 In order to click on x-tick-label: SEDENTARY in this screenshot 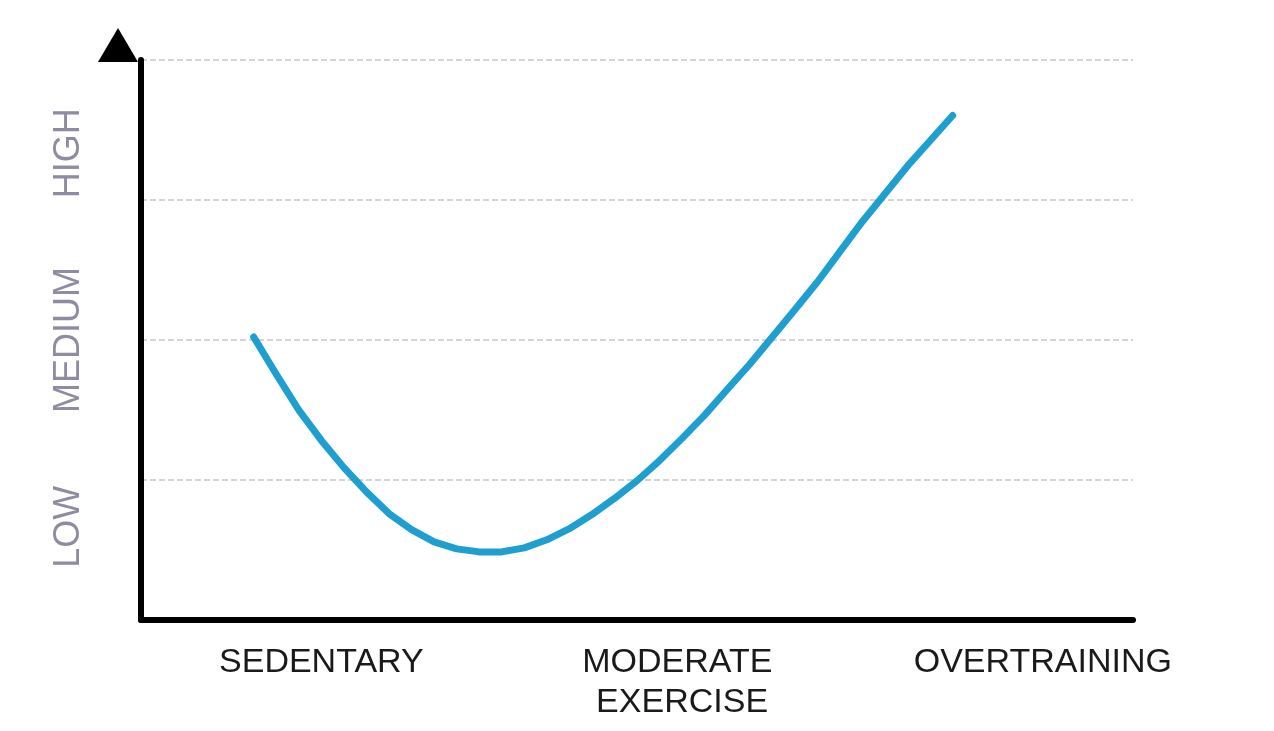, I will do `click(321, 660)`.